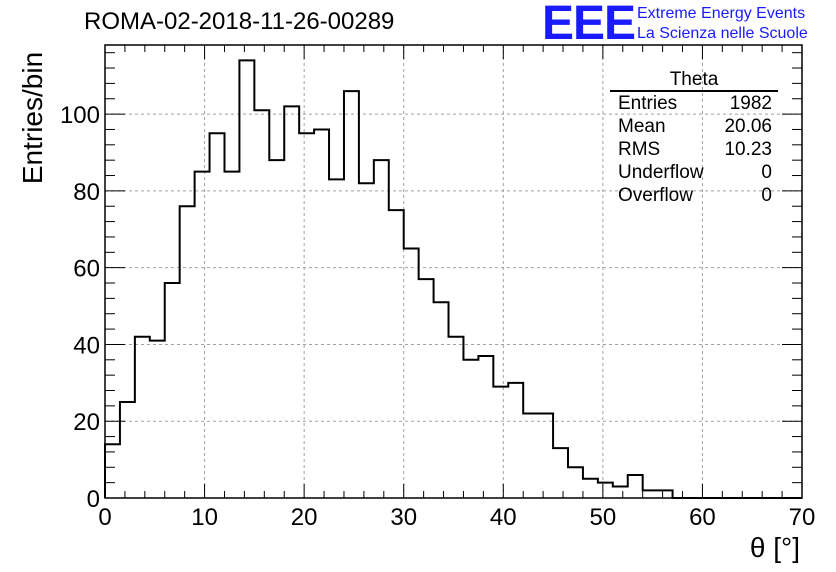 This screenshot has width=836, height=572. What do you see at coordinates (204, 517) in the screenshot?
I see `x-tick-label: 10` at bounding box center [204, 517].